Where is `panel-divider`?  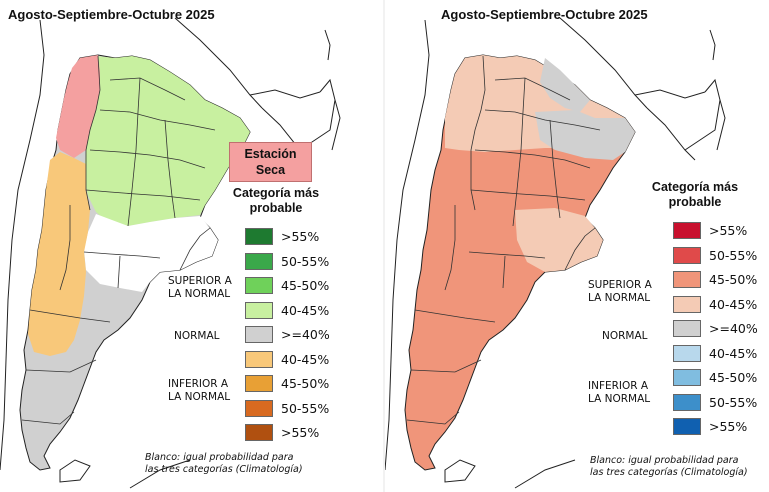
panel-divider is located at coordinates (384, 246).